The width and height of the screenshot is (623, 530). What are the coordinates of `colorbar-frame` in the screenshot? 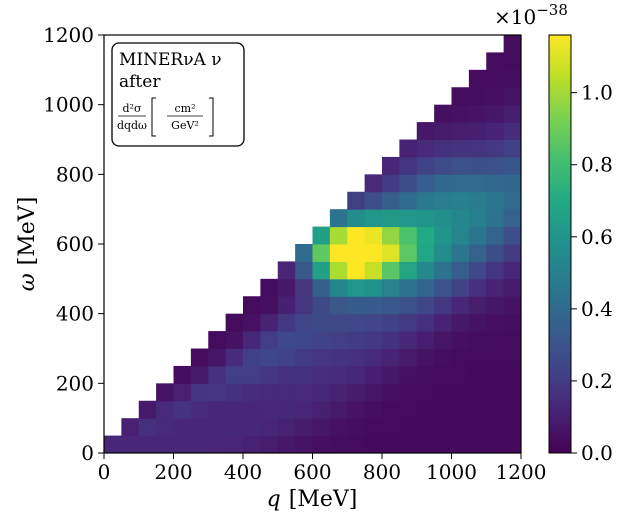 It's located at (560, 244).